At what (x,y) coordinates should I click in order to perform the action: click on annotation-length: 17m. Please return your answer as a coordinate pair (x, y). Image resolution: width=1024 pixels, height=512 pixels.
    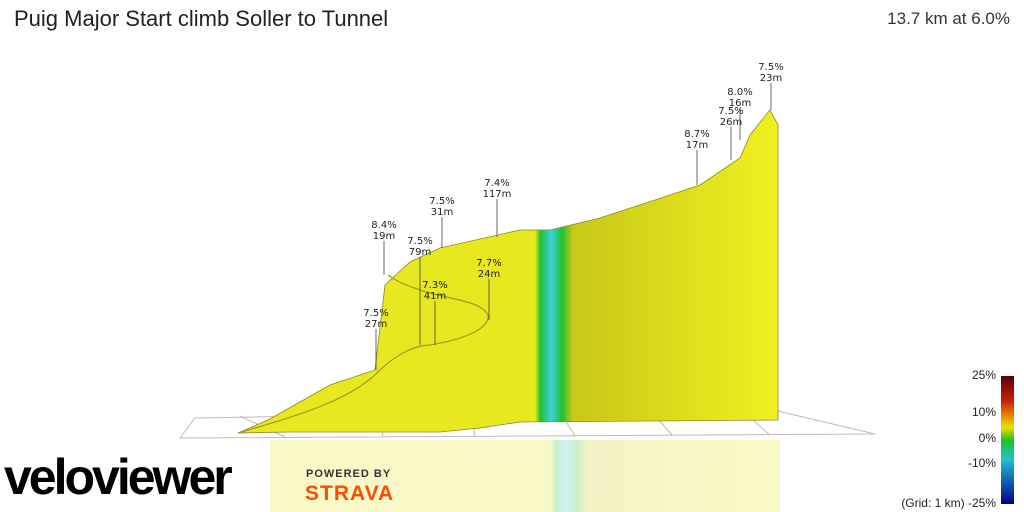
    Looking at the image, I should click on (697, 145).